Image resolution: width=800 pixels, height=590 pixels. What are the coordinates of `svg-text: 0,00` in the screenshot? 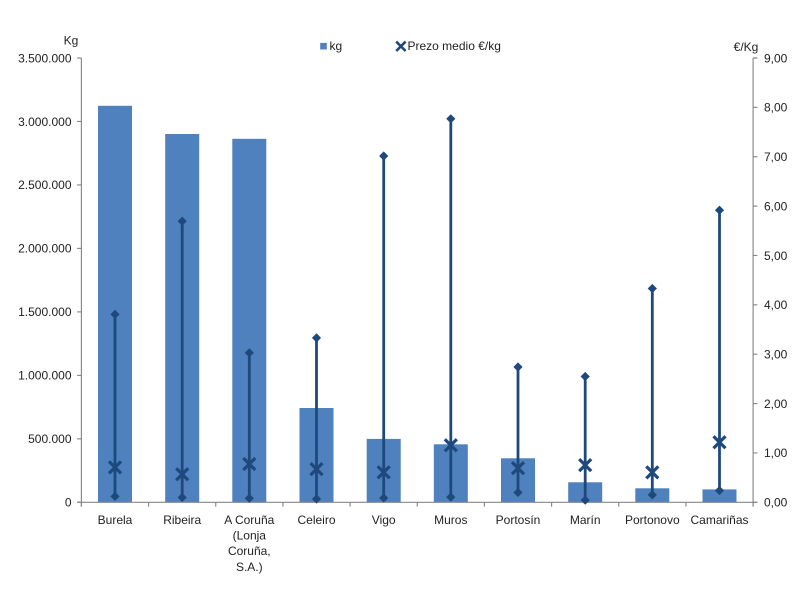 It's located at (776, 503).